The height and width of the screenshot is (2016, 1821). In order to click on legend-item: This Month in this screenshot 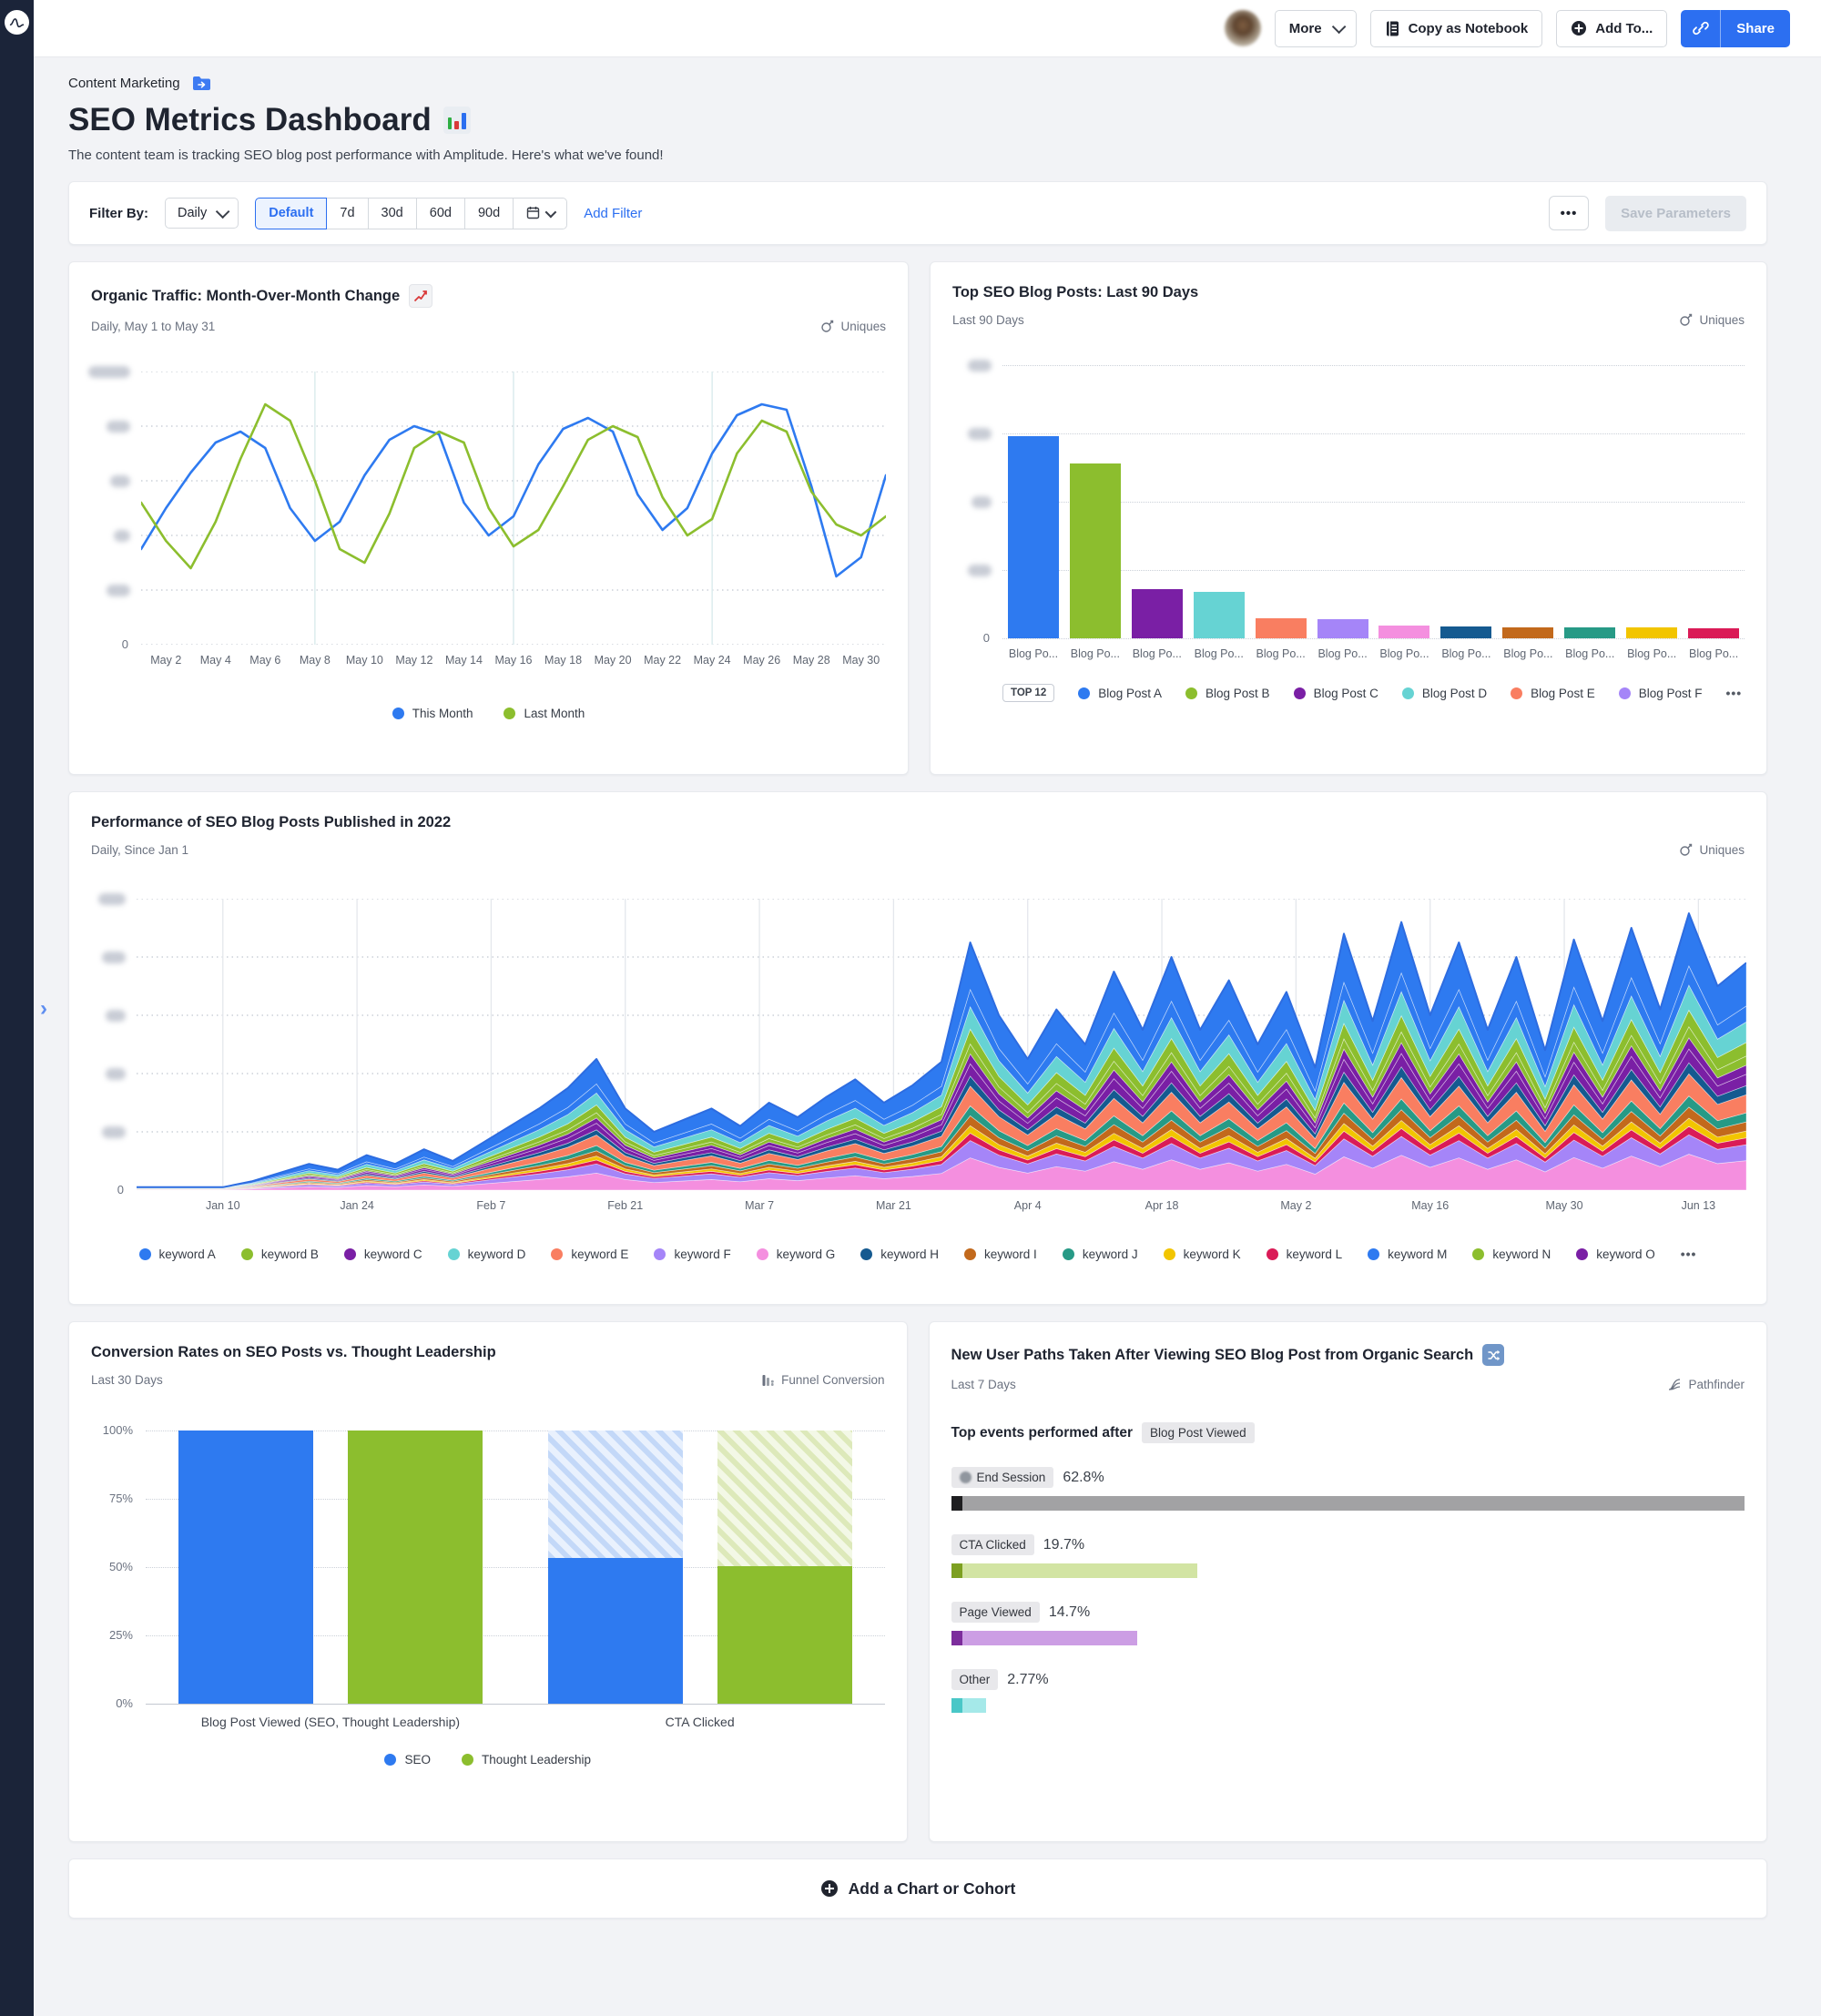, I will do `click(432, 713)`.